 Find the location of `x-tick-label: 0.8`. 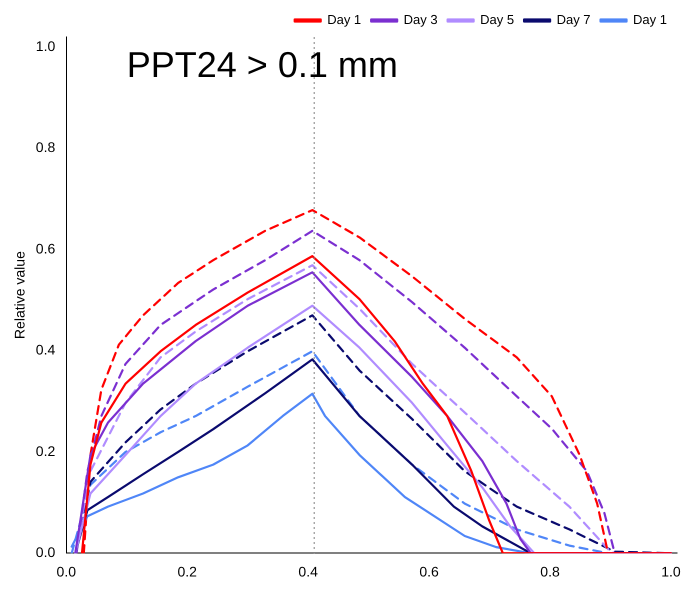

x-tick-label: 0.8 is located at coordinates (550, 571).